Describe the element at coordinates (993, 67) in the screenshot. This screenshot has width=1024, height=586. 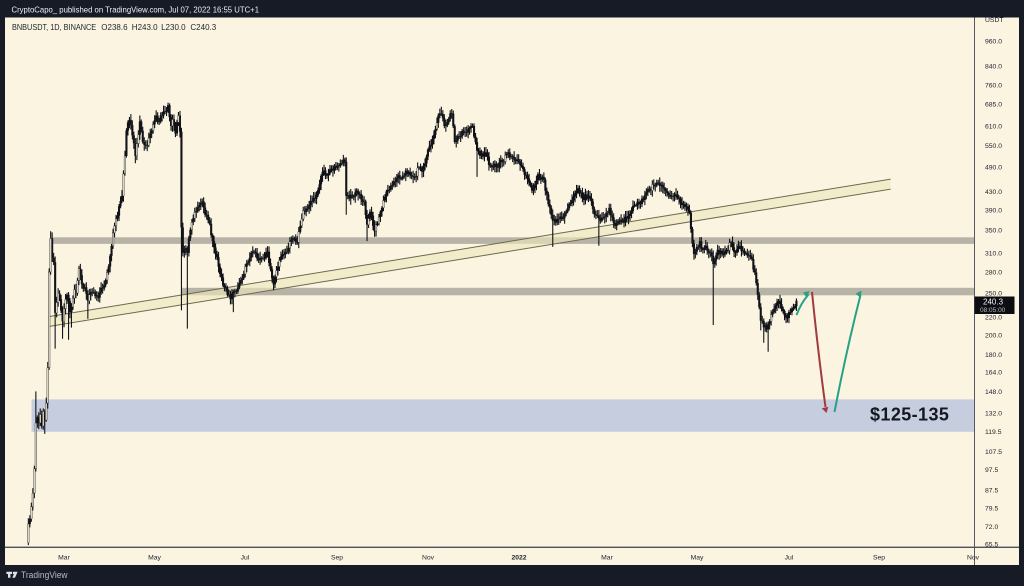
I see `svg-text: 840.0` at that location.